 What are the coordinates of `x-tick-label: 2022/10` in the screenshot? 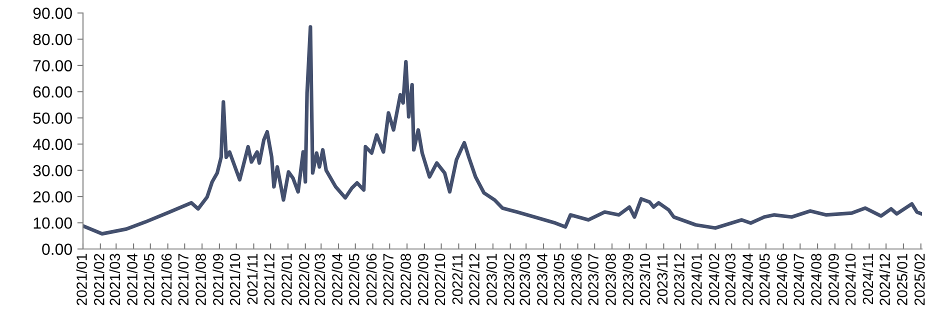 It's located at (440, 280).